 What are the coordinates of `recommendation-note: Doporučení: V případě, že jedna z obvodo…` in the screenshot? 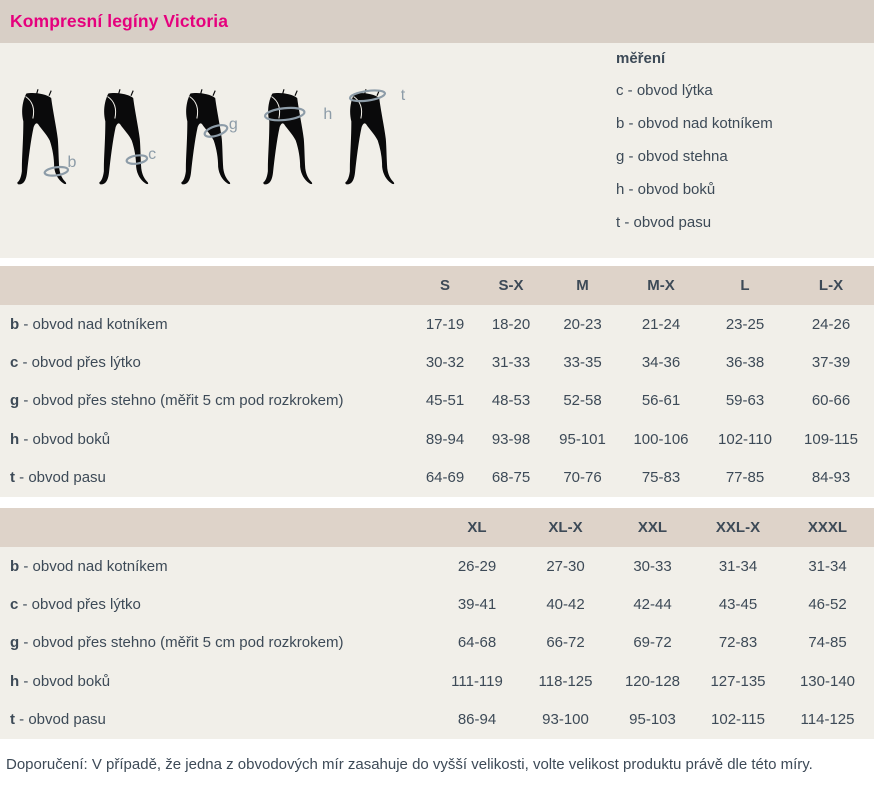 It's located at (437, 764).